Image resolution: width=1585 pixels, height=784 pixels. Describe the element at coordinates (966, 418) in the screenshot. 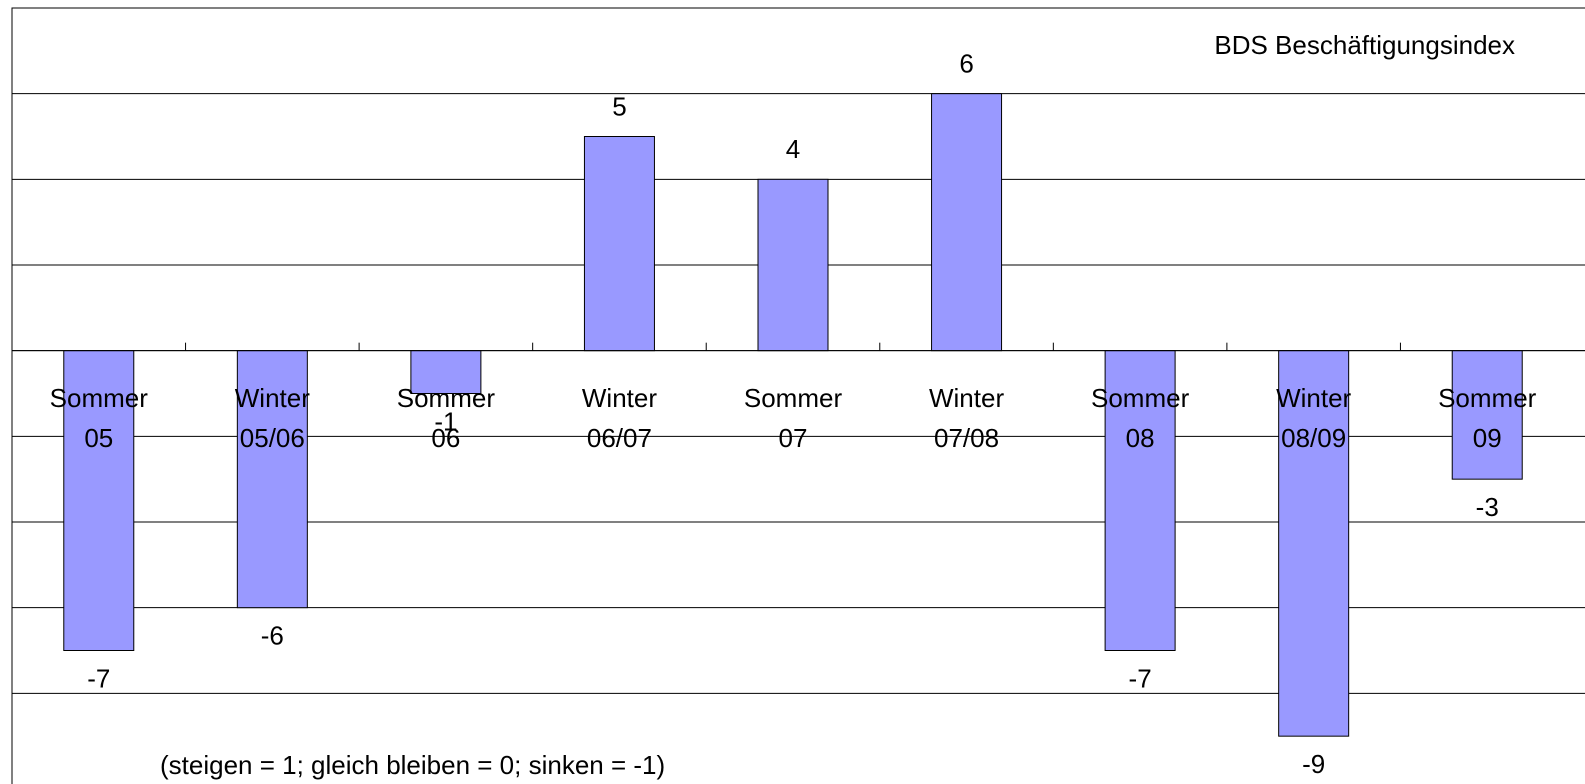

I see `x-tick-label: Winter 07/08` at that location.